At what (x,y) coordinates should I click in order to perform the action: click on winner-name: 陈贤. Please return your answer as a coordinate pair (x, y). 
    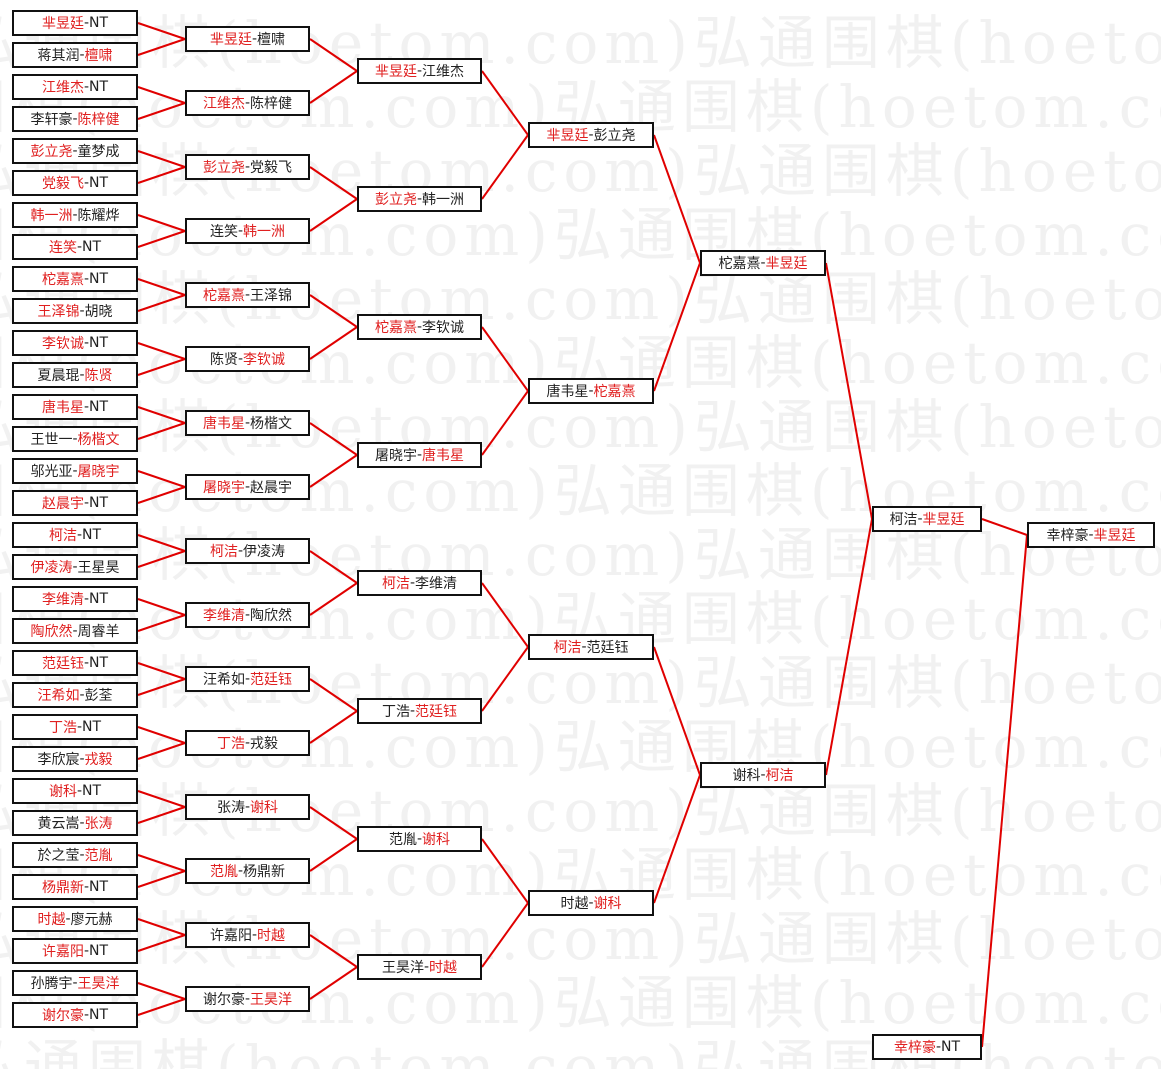
    Looking at the image, I should click on (98, 376).